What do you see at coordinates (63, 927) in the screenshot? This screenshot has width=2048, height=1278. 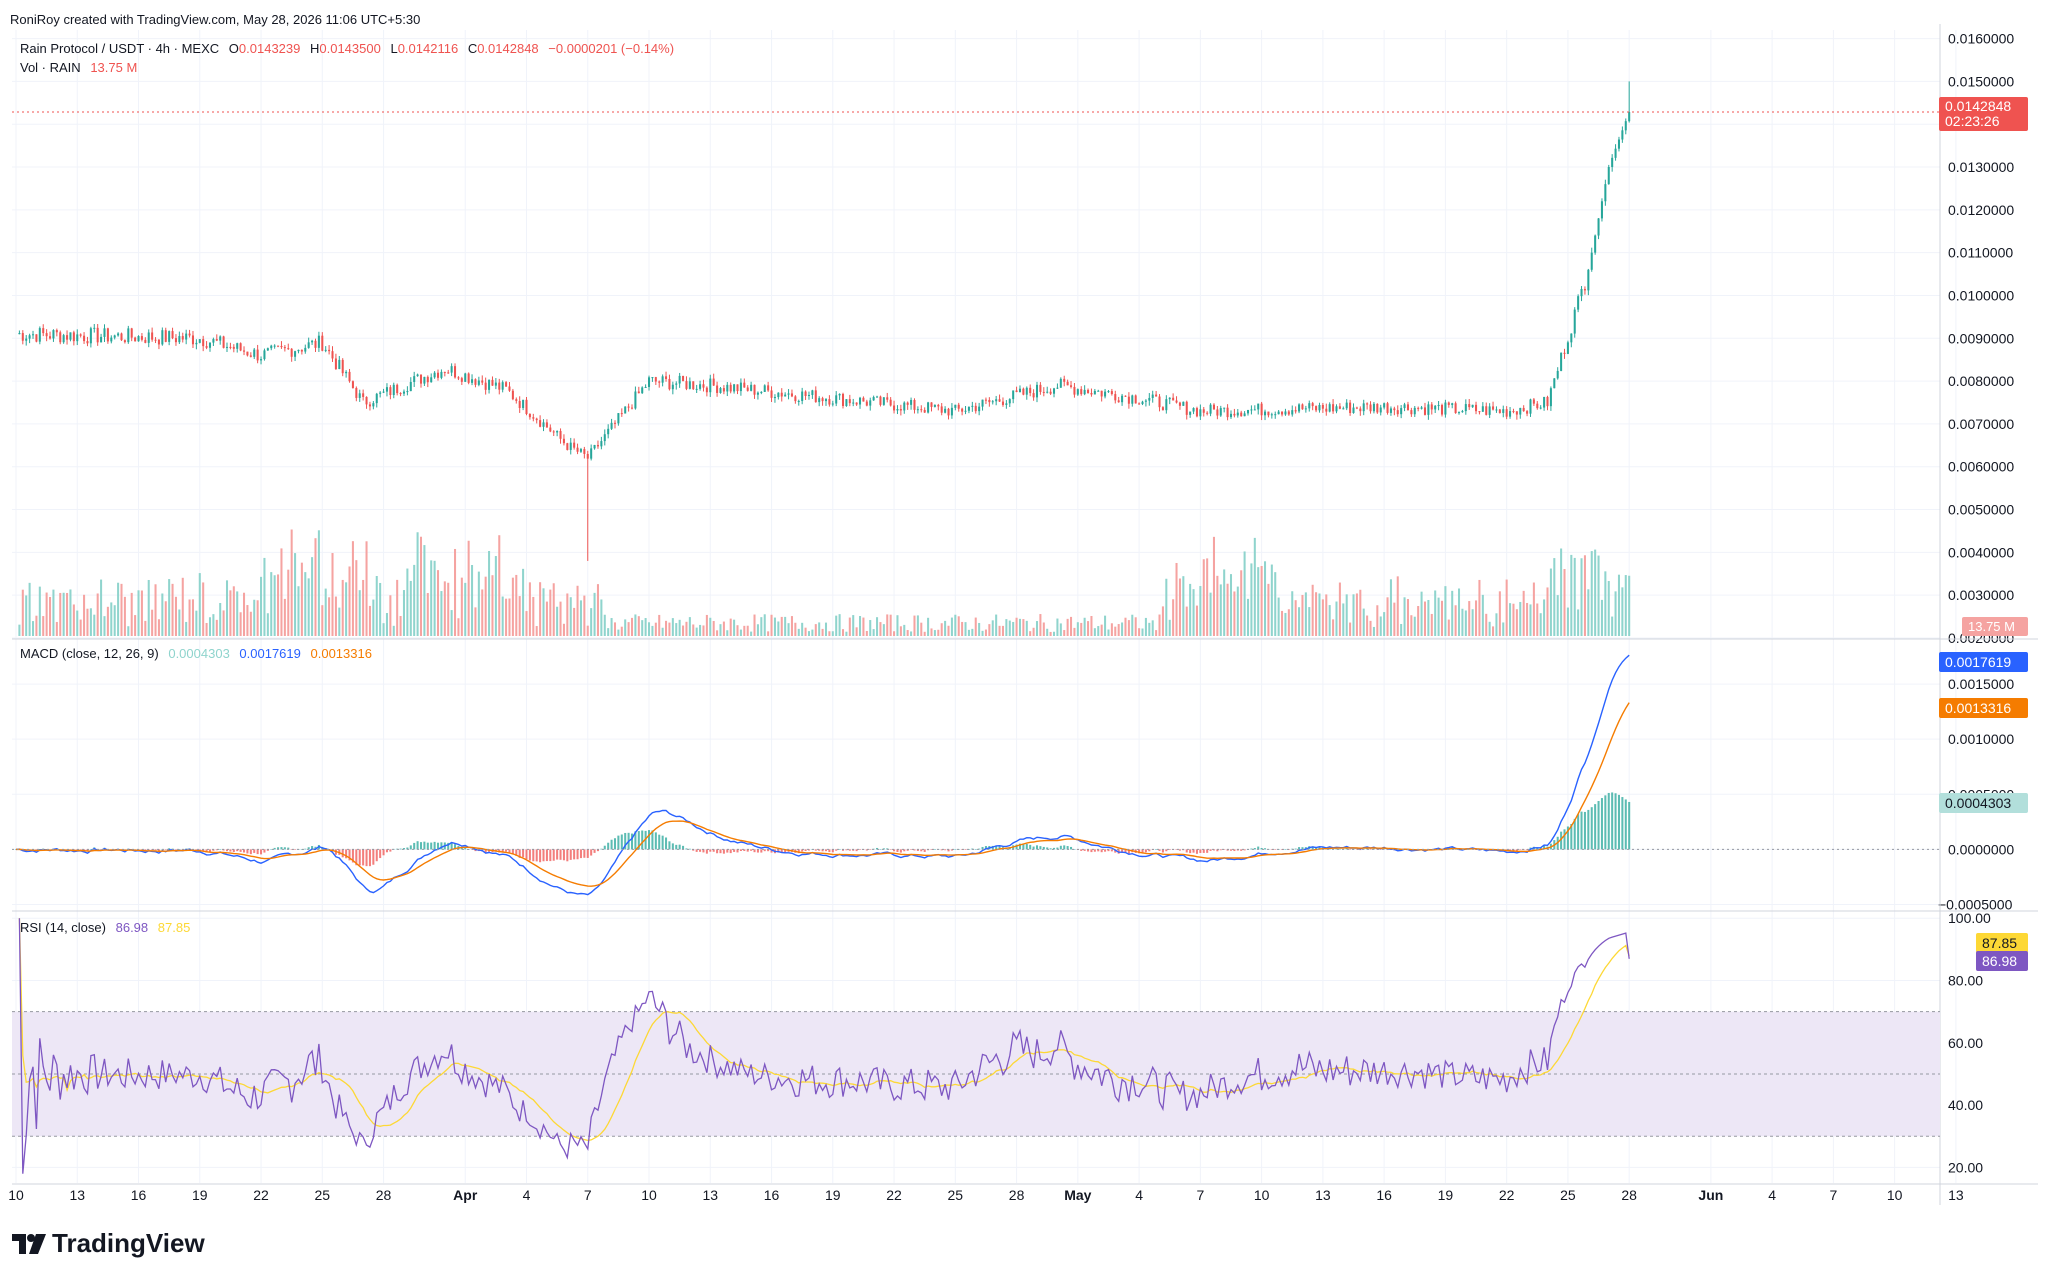 I see `rsi-label: RSI (14, close)` at bounding box center [63, 927].